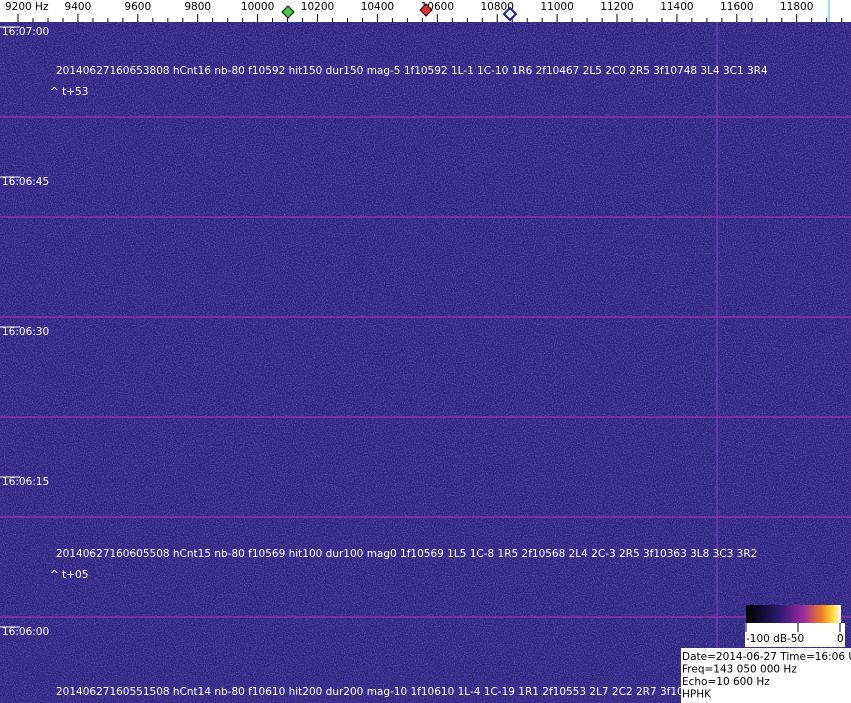 This screenshot has width=851, height=703. I want to click on detection-offset: ^ t+53, so click(69, 92).